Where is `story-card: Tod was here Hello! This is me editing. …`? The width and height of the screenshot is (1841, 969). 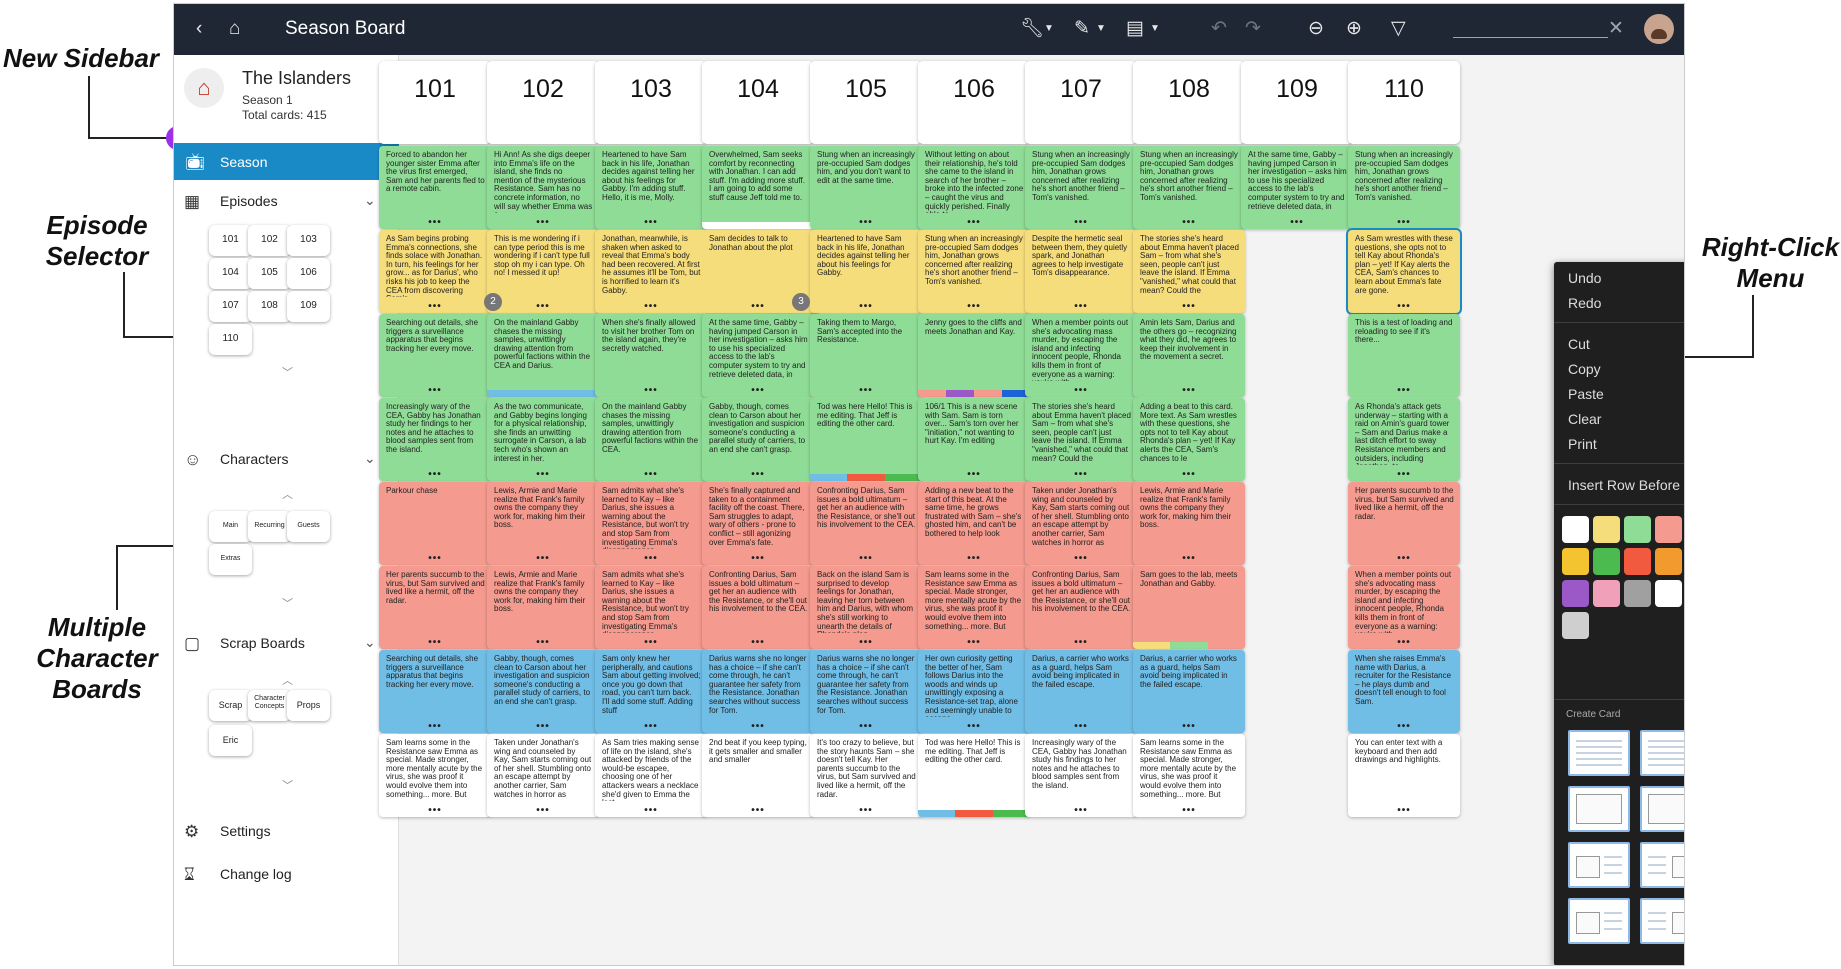 story-card: Tod was here Hello! This is me editing. … is located at coordinates (974, 775).